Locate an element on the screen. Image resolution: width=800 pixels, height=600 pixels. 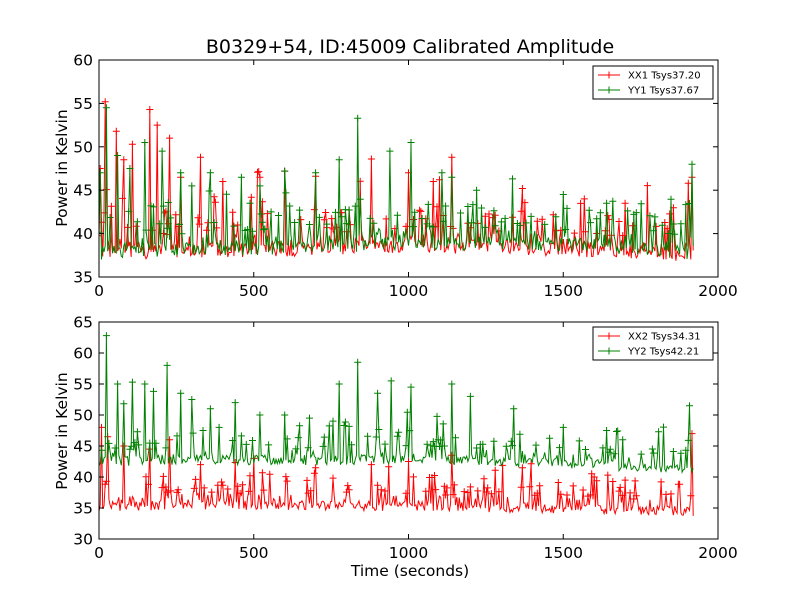
top-y-axis-label: Power in Kelvin is located at coordinates (62, 167).